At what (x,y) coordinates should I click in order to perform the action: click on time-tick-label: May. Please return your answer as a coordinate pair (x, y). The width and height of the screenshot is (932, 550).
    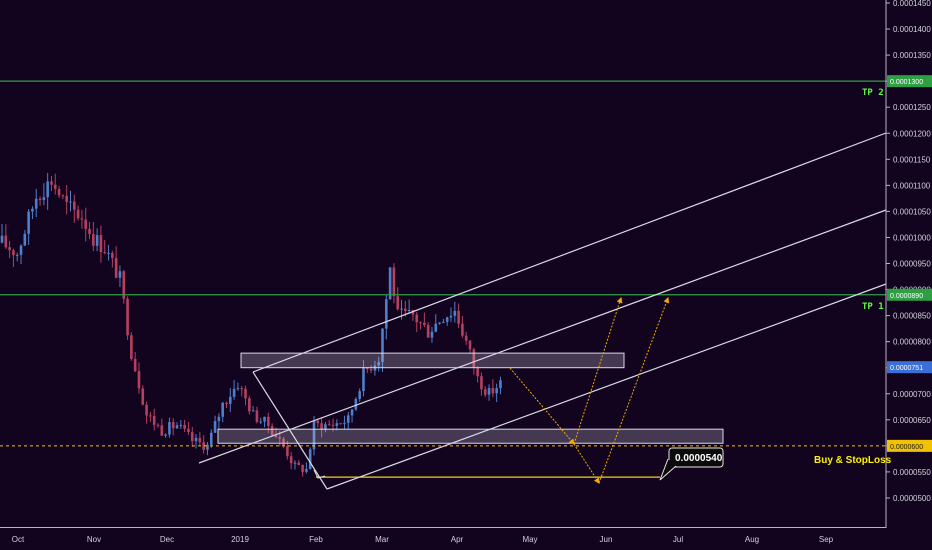
    Looking at the image, I should click on (529, 539).